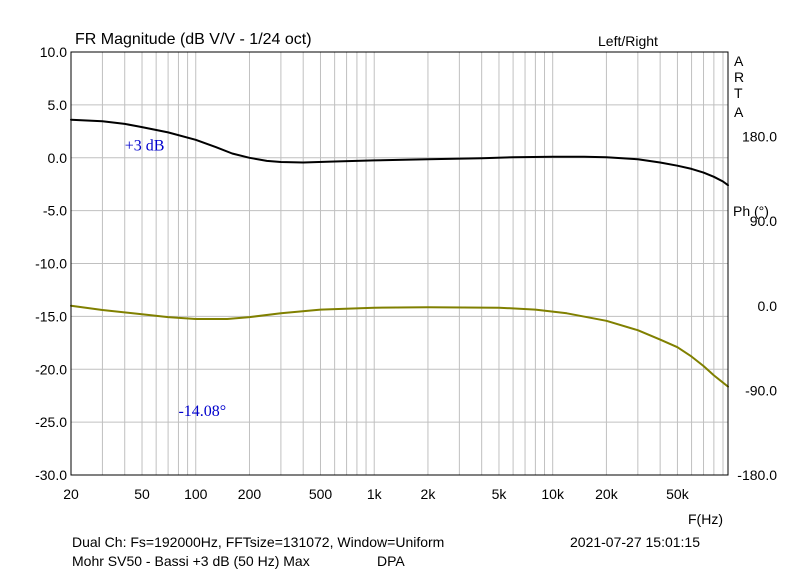  I want to click on x-tick-label: 500, so click(321, 494).